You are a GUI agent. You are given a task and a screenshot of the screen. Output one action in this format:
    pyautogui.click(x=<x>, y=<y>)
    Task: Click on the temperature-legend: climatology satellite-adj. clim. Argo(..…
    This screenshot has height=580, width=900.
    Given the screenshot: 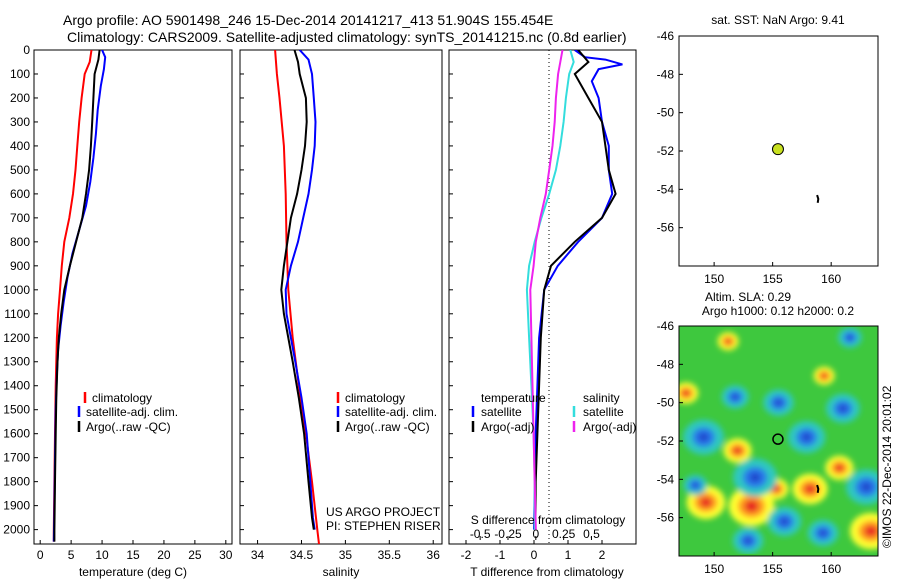 What is the action you would take?
    pyautogui.click(x=127, y=412)
    